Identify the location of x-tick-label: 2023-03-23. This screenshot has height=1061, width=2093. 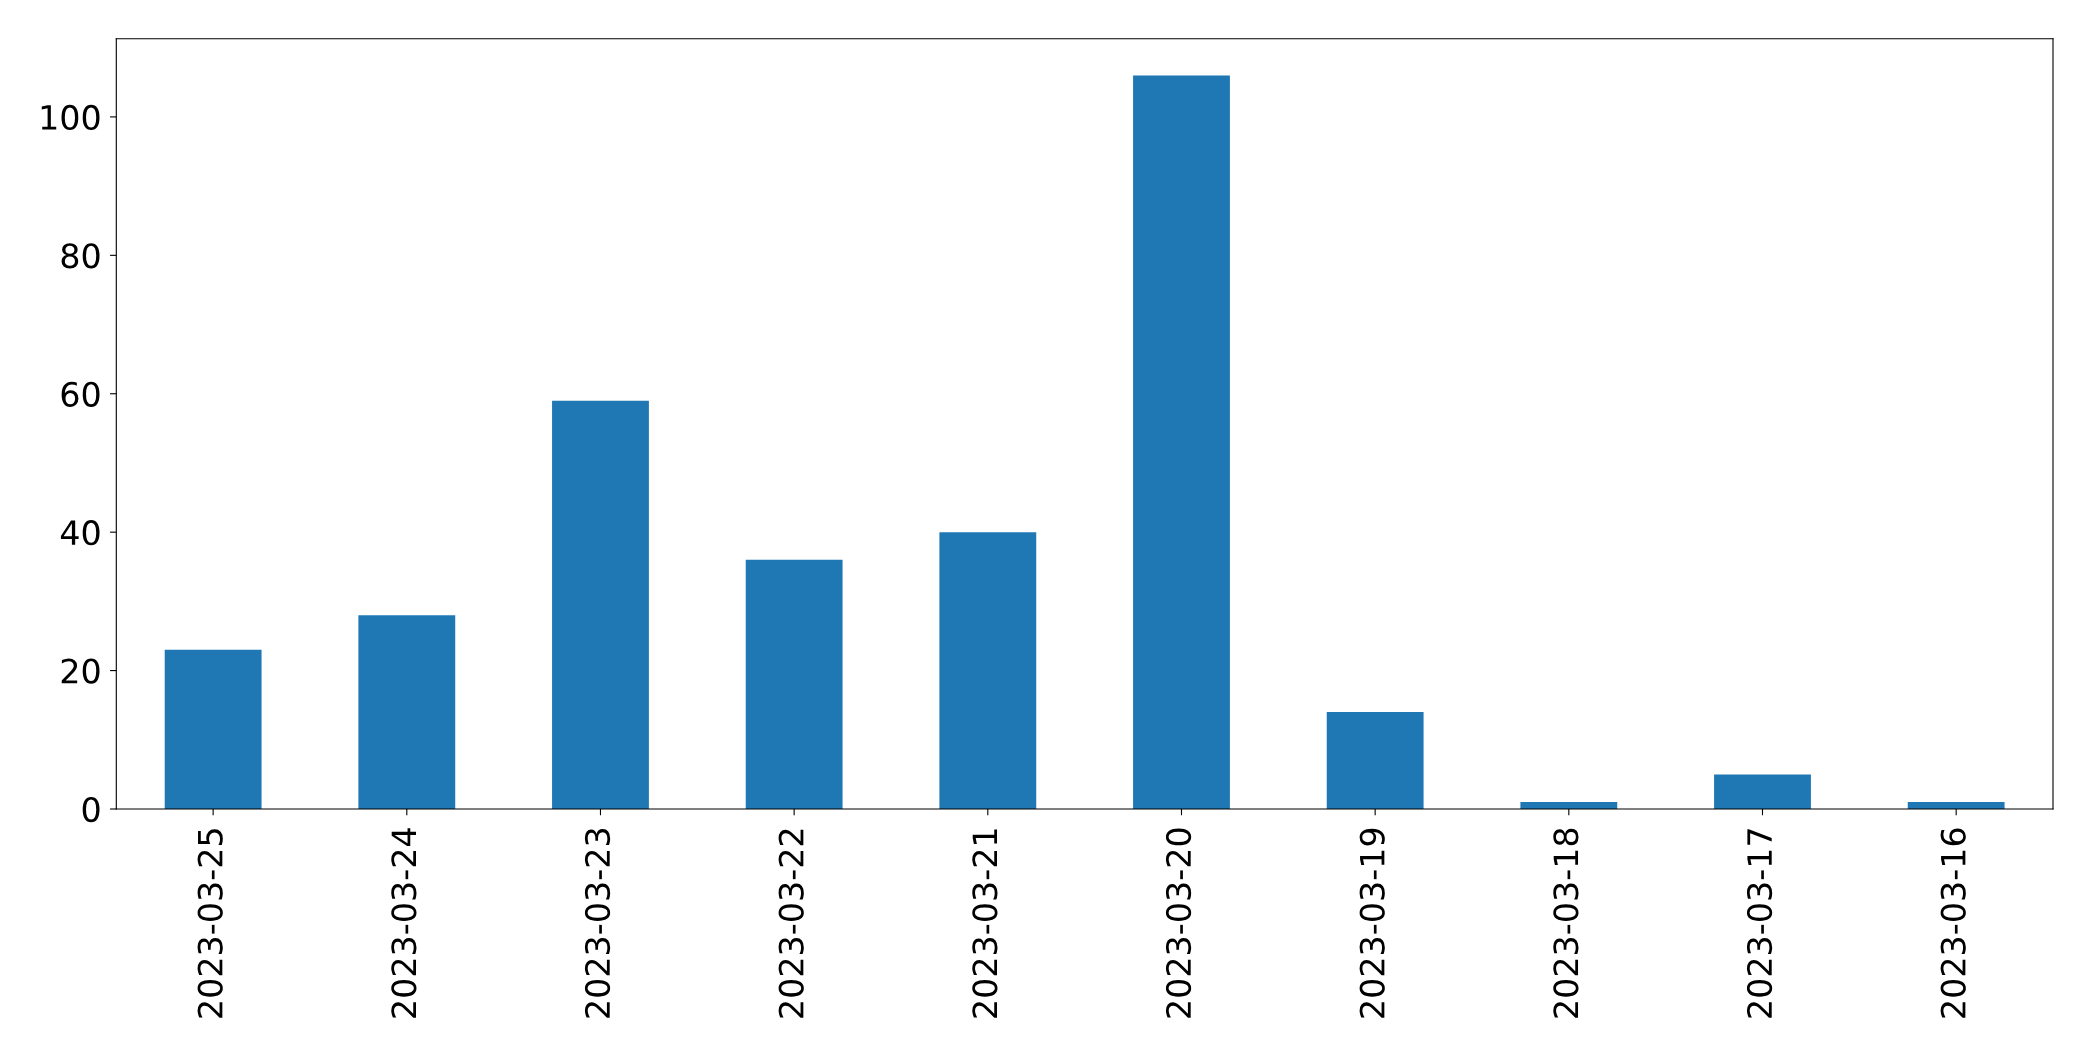
(597, 923).